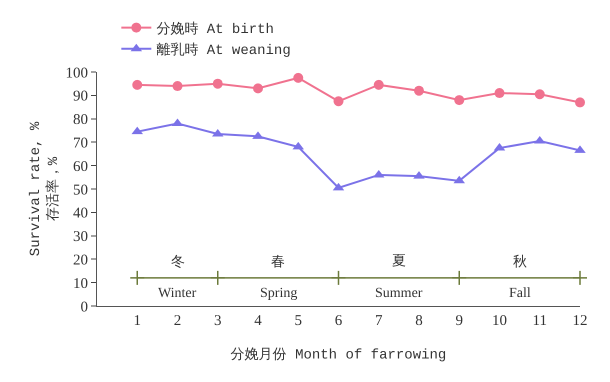  What do you see at coordinates (80, 214) in the screenshot?
I see `y-tick-label: 40` at bounding box center [80, 214].